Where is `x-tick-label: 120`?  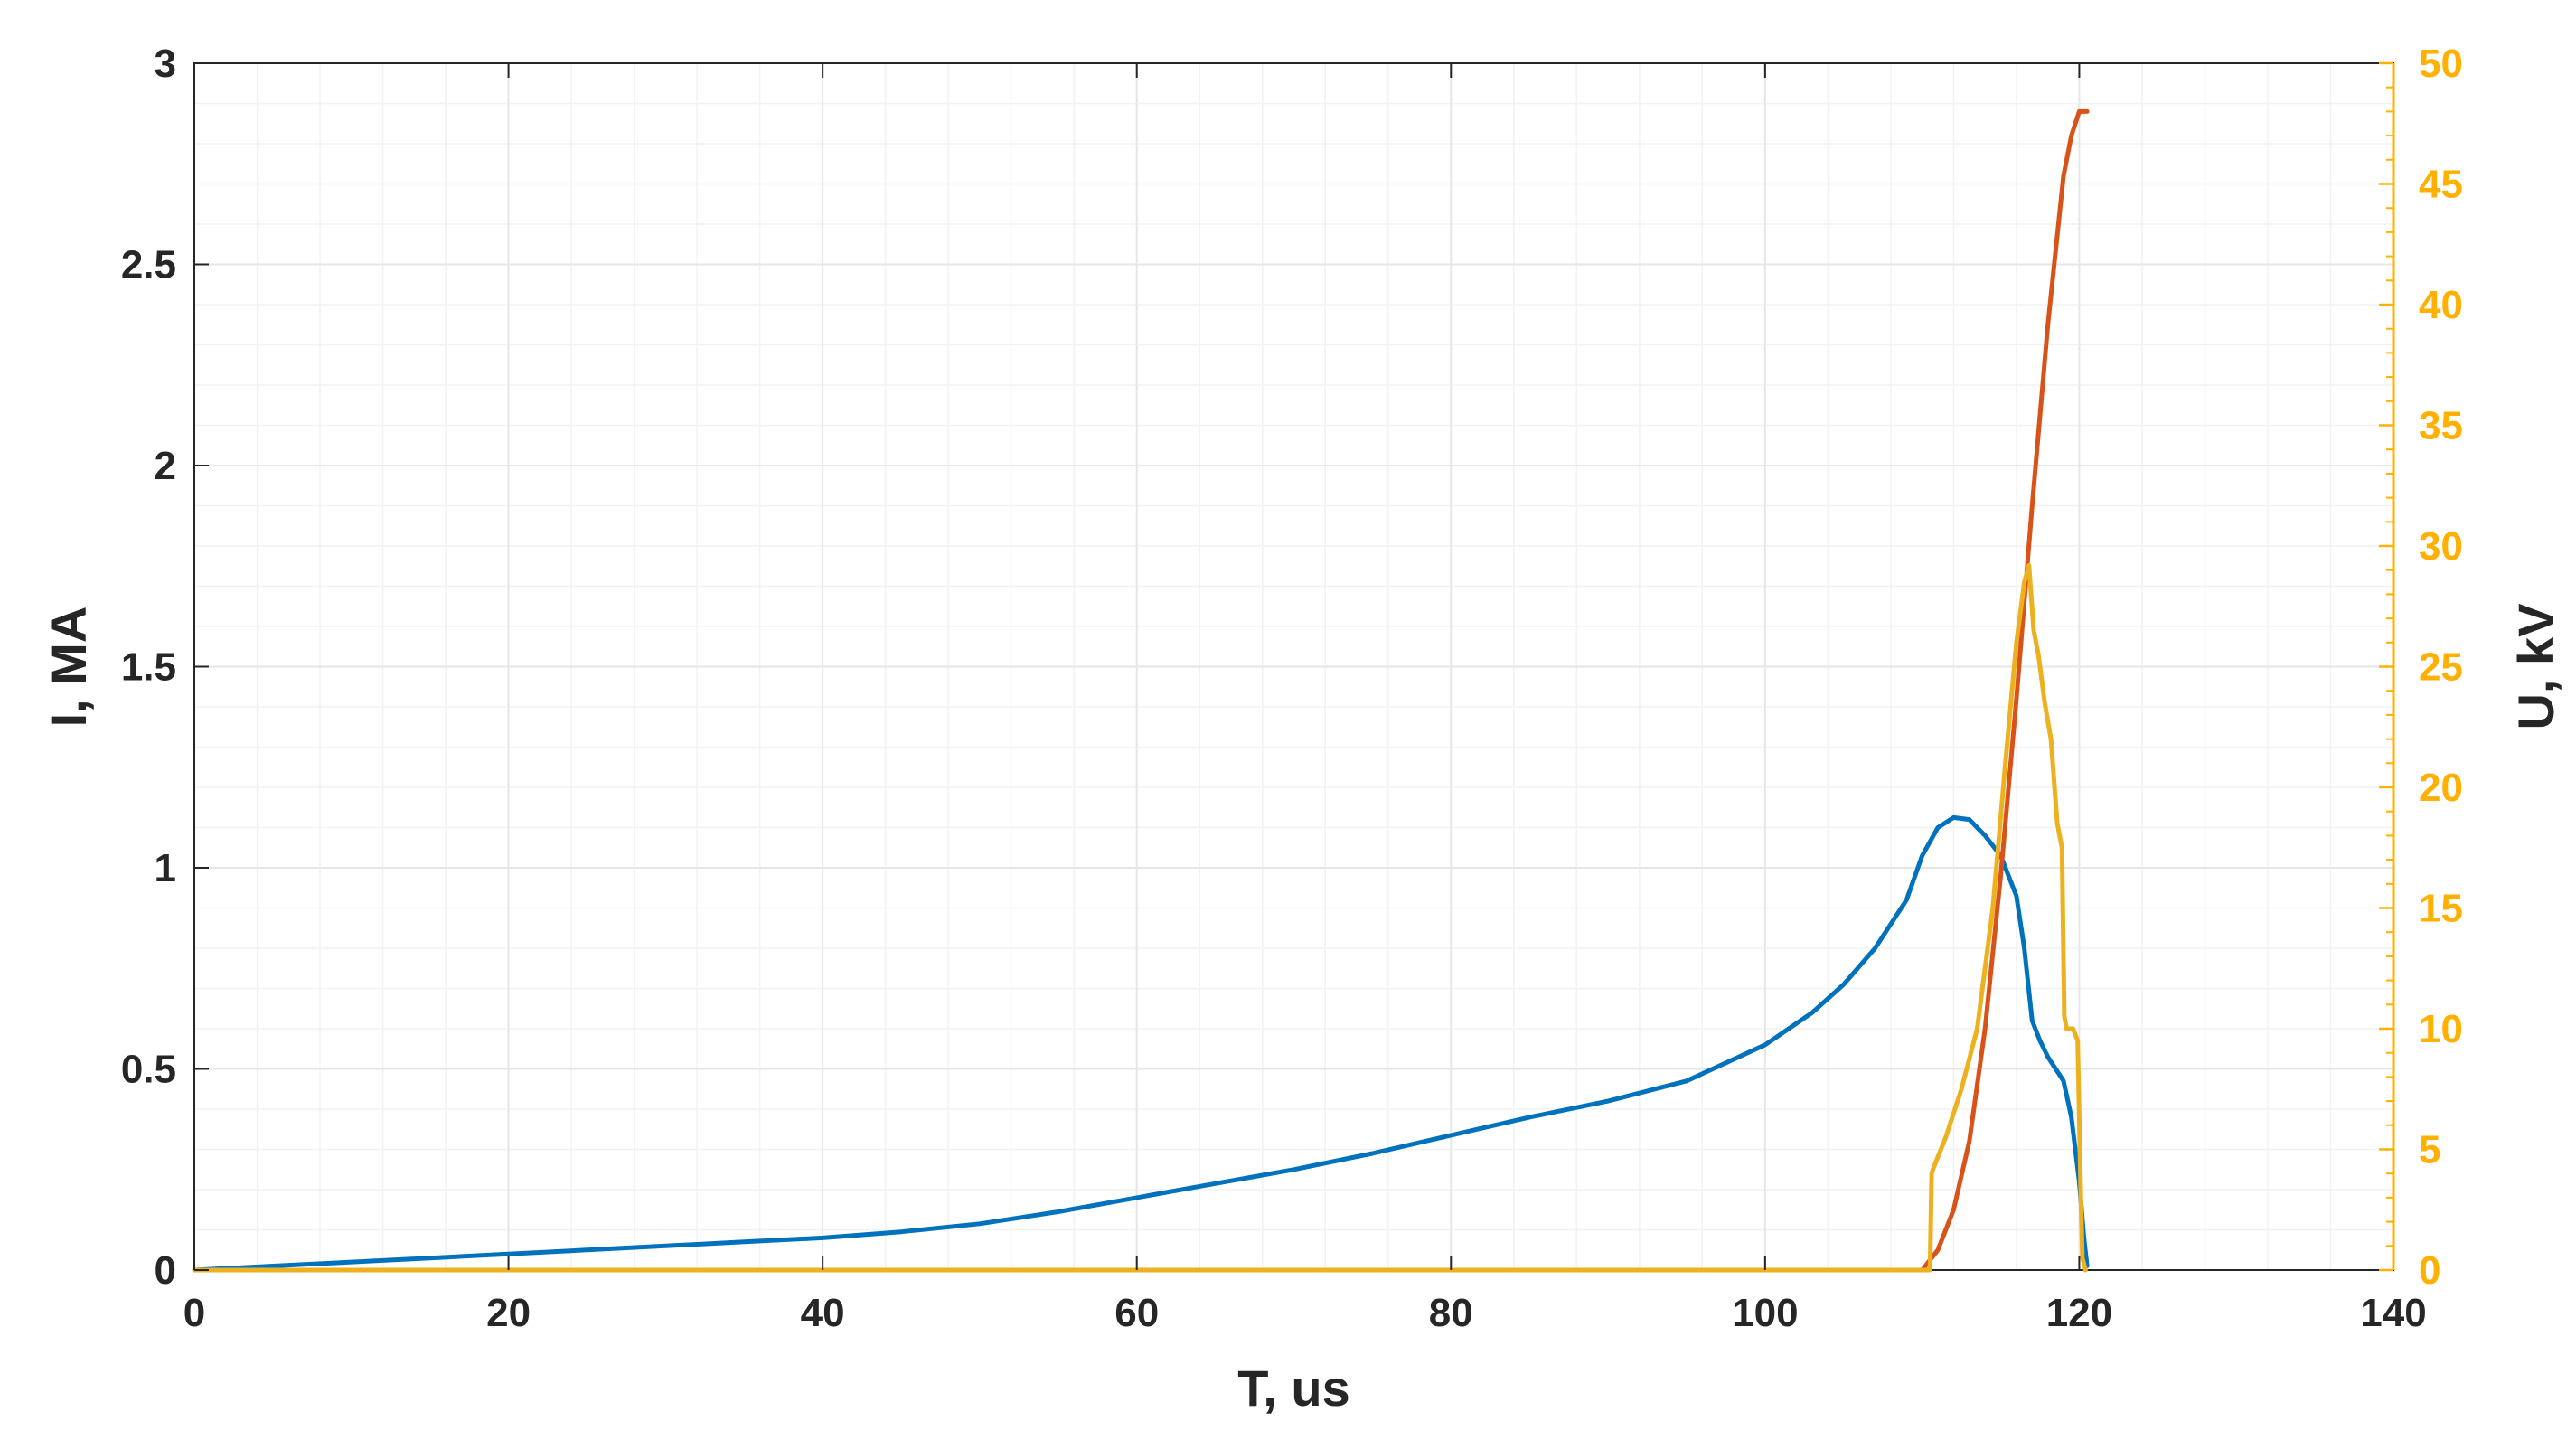 x-tick-label: 120 is located at coordinates (2079, 1313).